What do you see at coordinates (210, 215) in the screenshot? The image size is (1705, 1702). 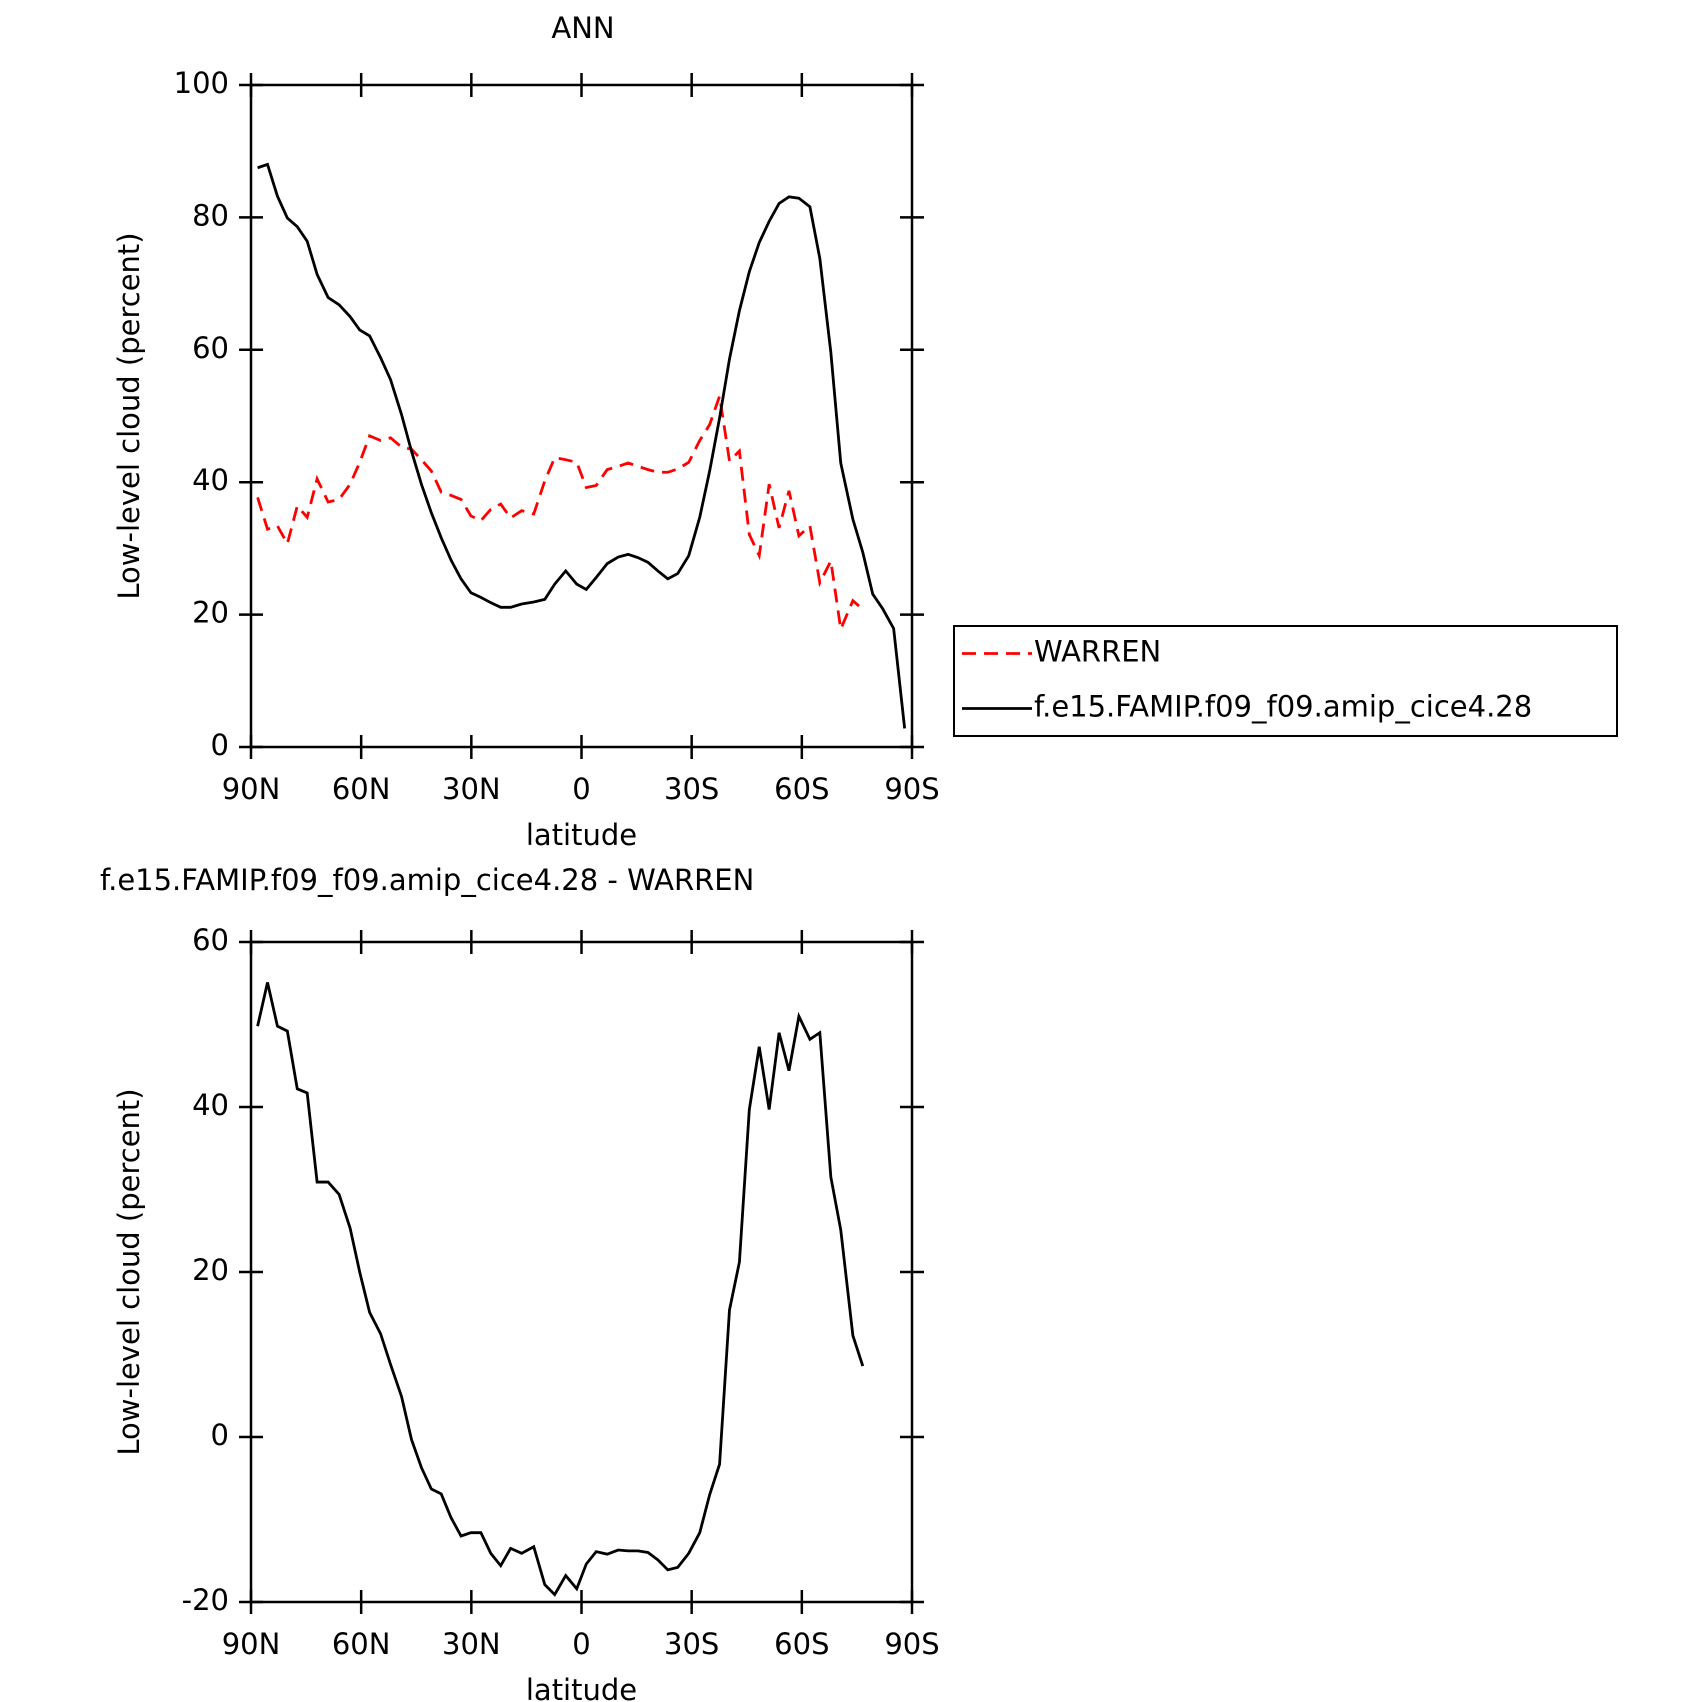 I see `y-tick-label: 80` at bounding box center [210, 215].